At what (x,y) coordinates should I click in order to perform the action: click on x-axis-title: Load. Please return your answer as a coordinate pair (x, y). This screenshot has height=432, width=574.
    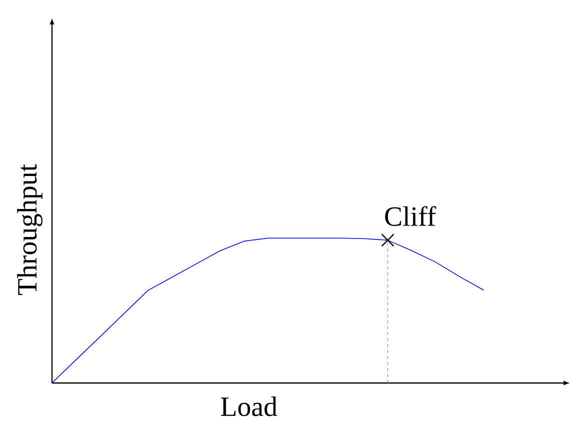
    Looking at the image, I should click on (249, 406).